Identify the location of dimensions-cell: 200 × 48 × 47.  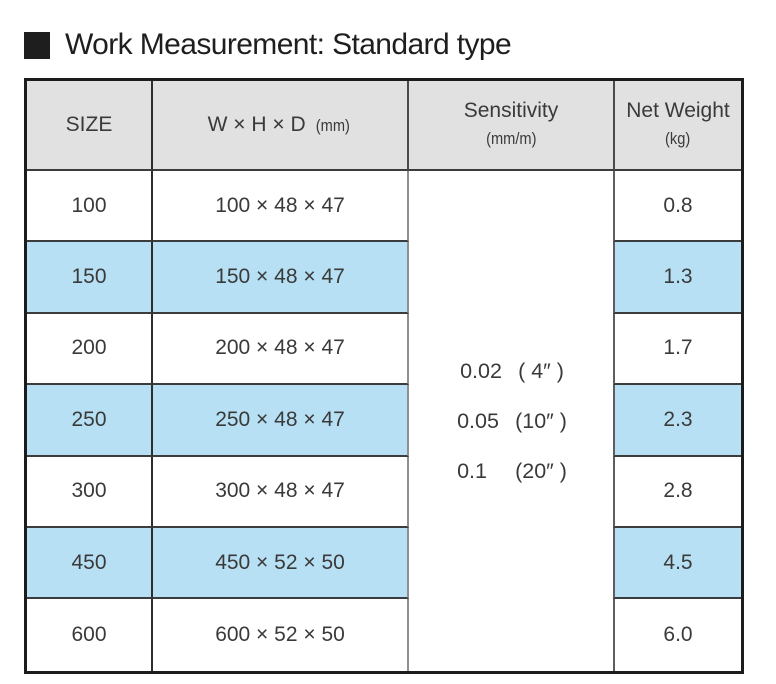
(281, 349).